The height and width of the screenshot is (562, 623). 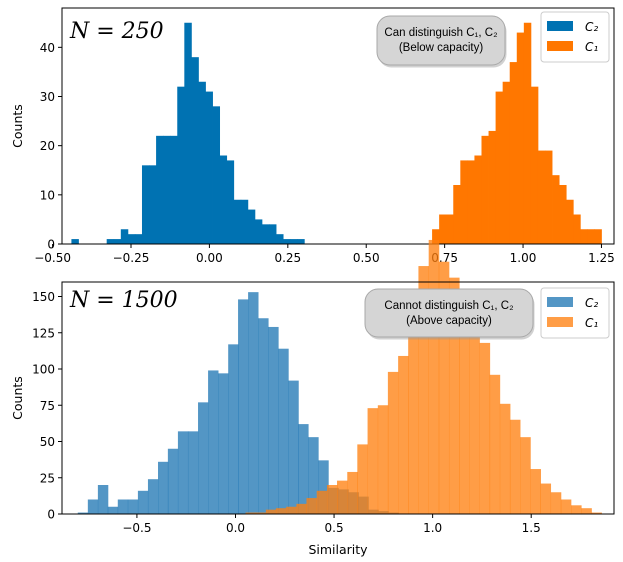 What do you see at coordinates (51, 245) in the screenshot?
I see `y-tick-label: 0` at bounding box center [51, 245].